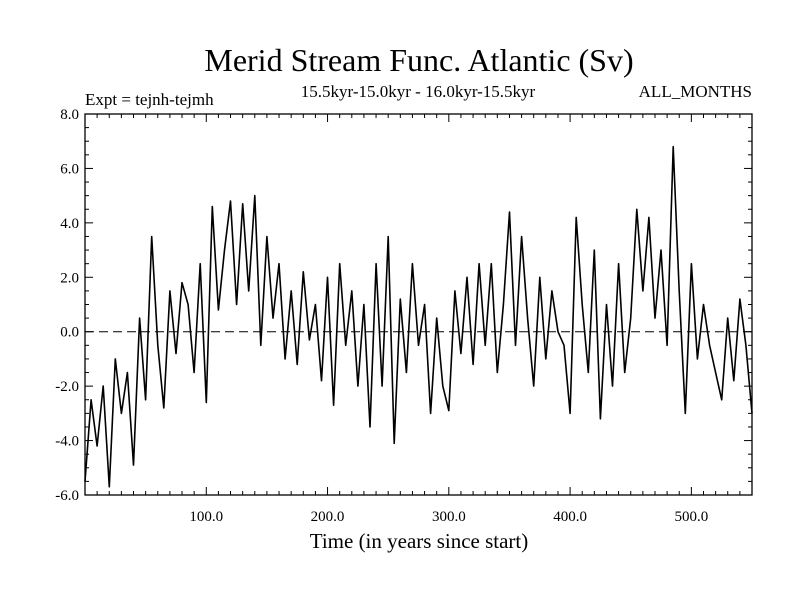 The image size is (800, 600). I want to click on y-tick-label: -6.0, so click(67, 496).